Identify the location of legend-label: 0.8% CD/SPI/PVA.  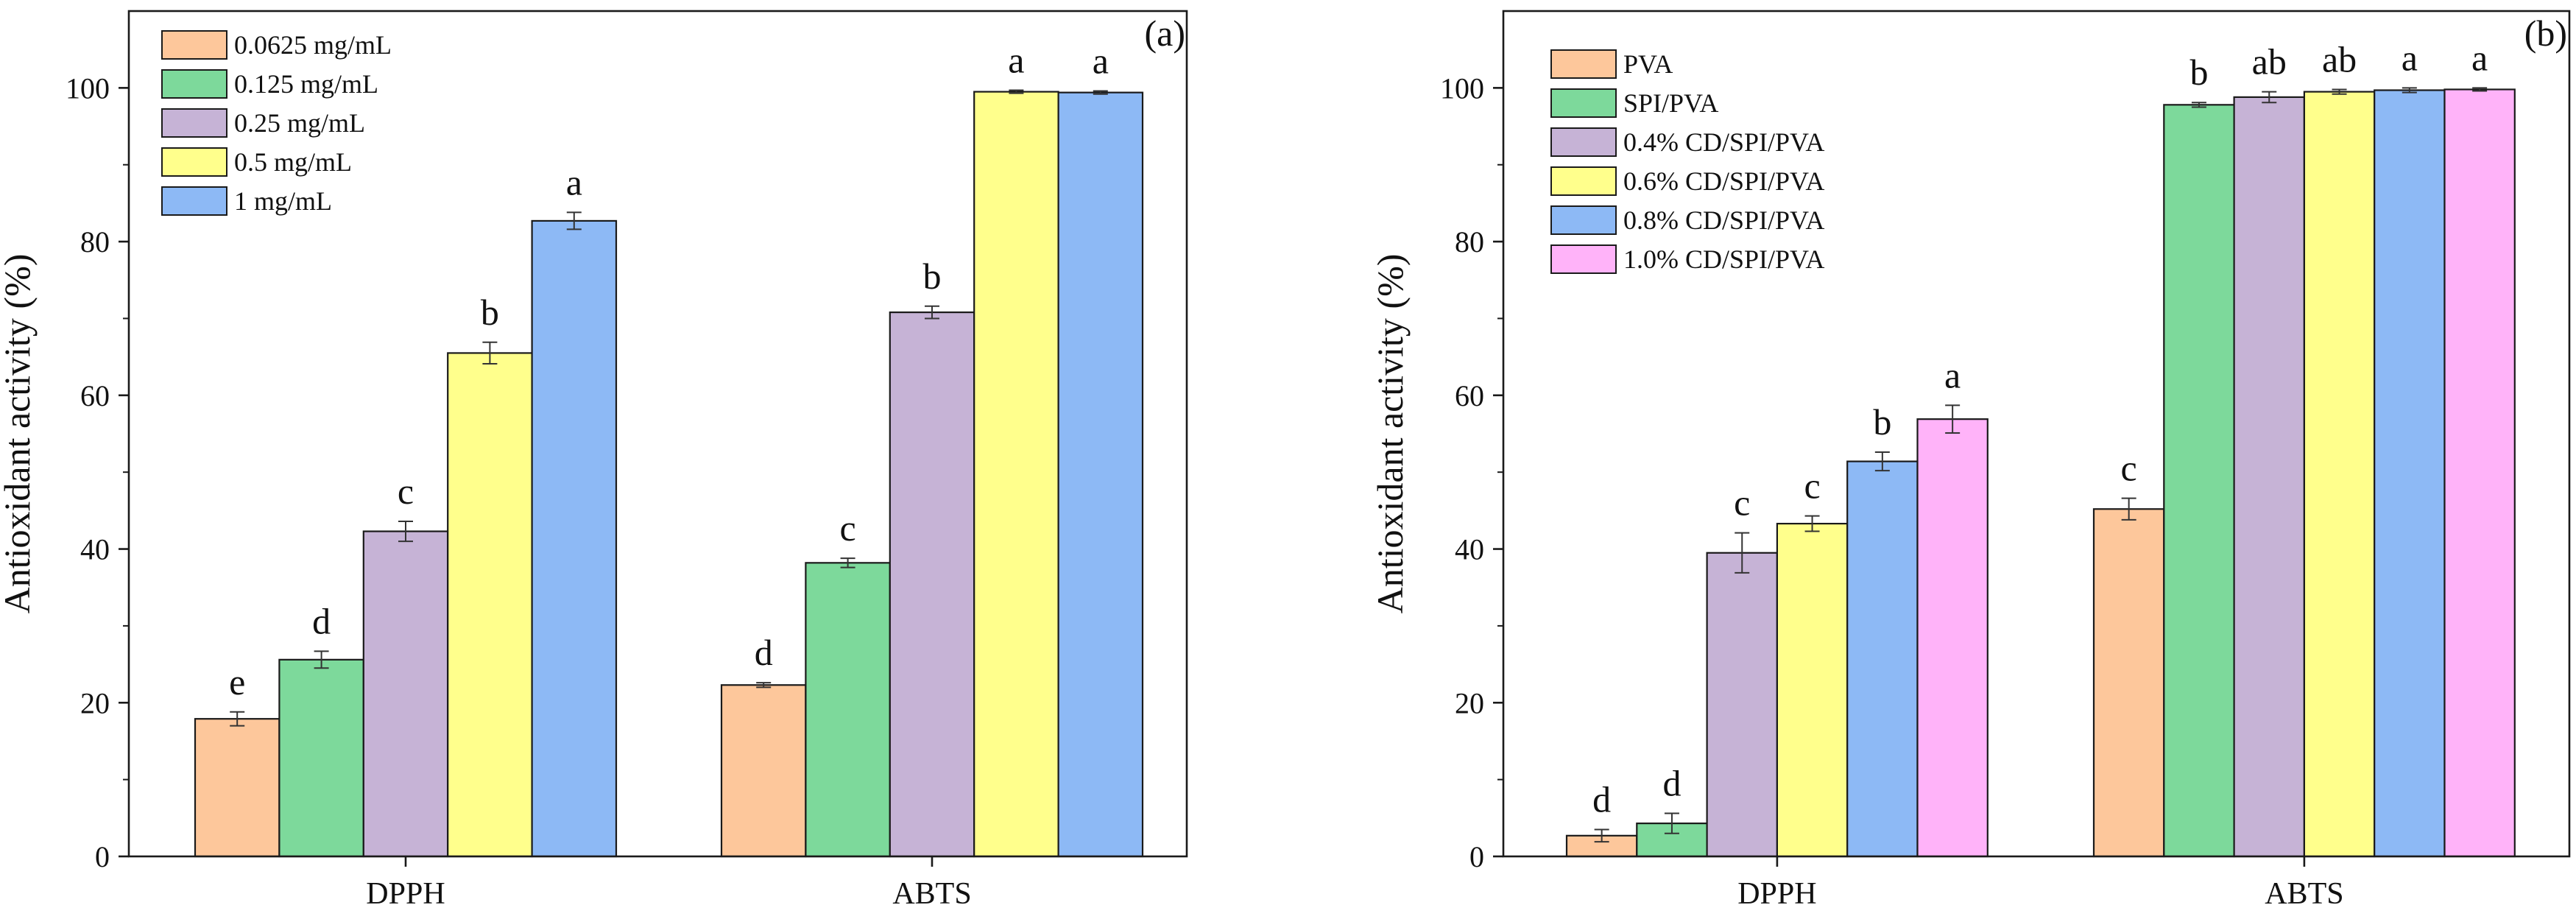
(1723, 220).